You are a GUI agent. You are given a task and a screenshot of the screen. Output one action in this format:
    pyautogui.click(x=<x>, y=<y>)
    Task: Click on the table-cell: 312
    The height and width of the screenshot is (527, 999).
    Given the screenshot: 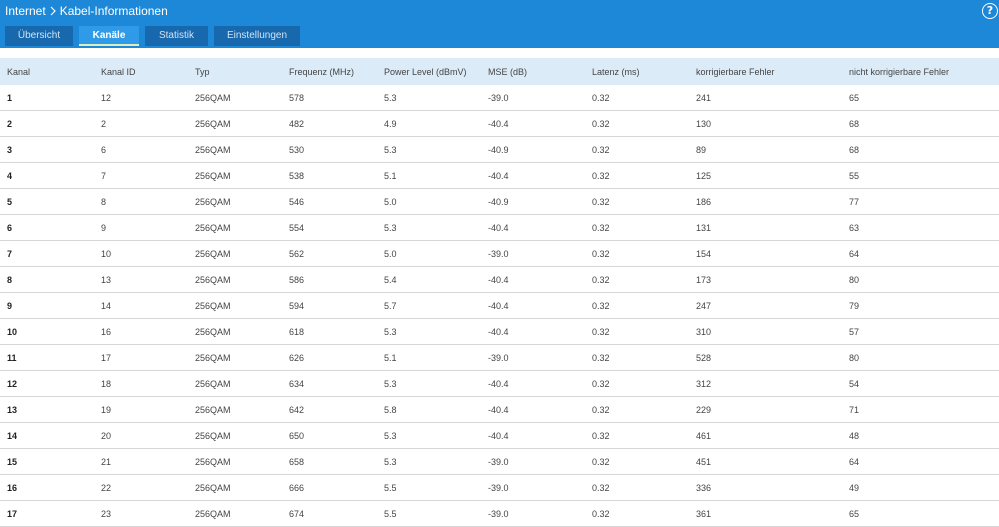 What is the action you would take?
    pyautogui.click(x=772, y=383)
    